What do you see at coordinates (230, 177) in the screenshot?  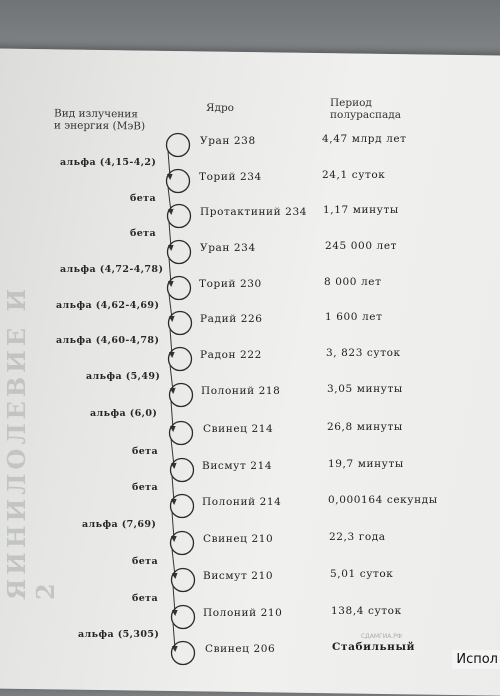 I see `nucleus-name: Торий 234` at bounding box center [230, 177].